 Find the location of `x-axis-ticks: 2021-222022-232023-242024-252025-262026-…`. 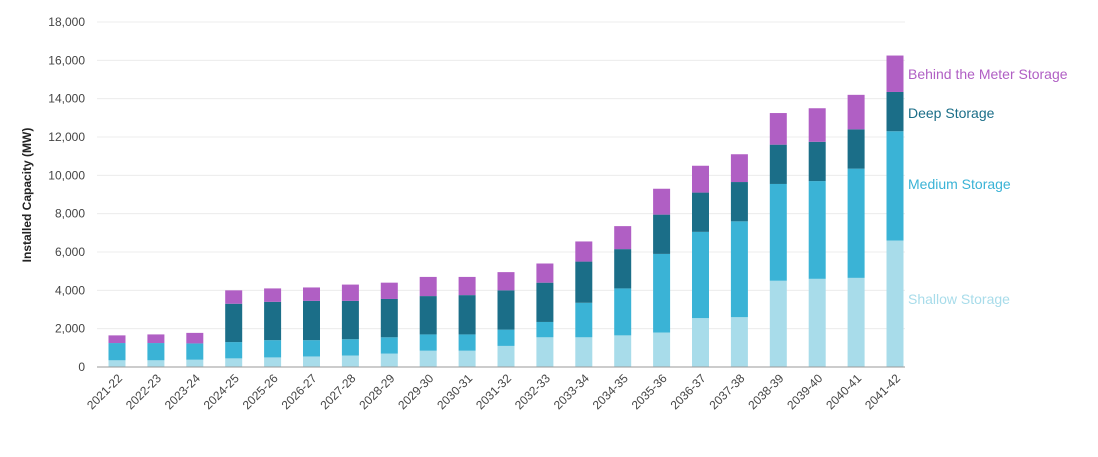

x-axis-ticks: 2021-222022-232023-242024-252025-262026-… is located at coordinates (493, 391).